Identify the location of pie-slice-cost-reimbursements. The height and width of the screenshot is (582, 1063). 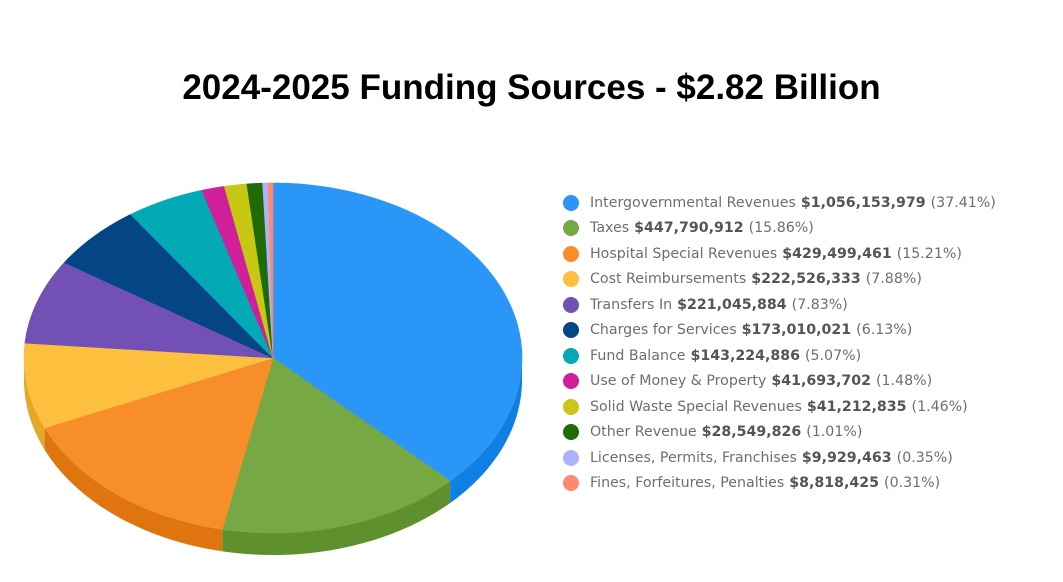
(148, 385).